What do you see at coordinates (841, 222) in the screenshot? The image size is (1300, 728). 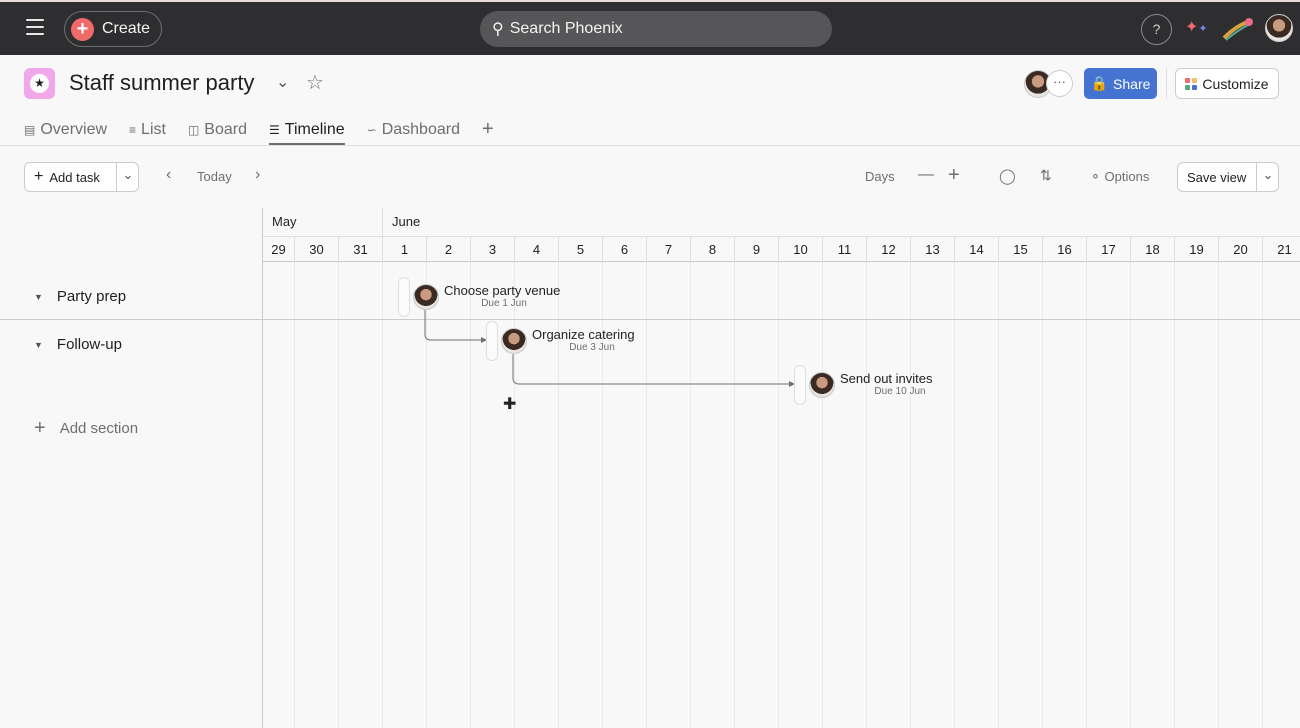 I see `month-label: June` at bounding box center [841, 222].